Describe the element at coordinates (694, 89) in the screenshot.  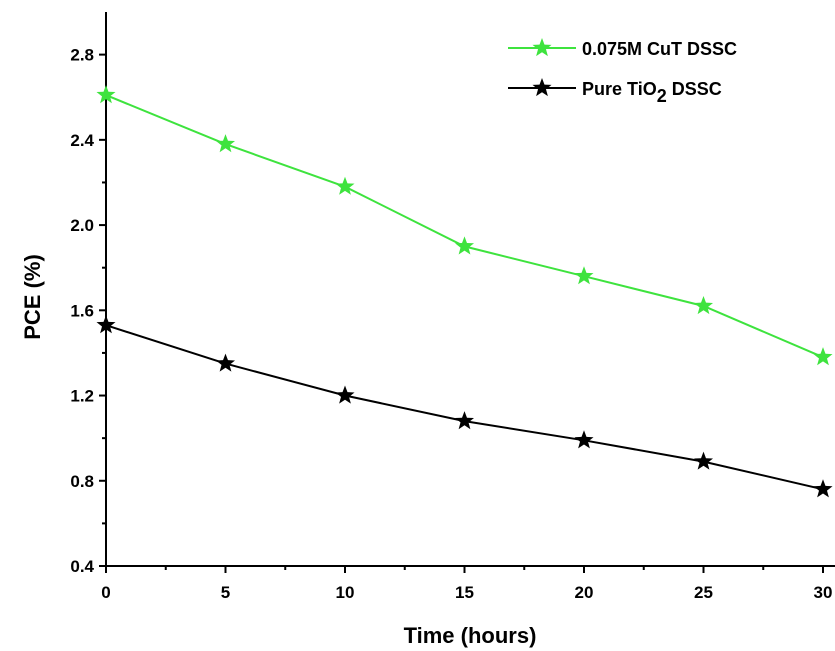
I see `legend-label-tio2-suffix: DSSC` at that location.